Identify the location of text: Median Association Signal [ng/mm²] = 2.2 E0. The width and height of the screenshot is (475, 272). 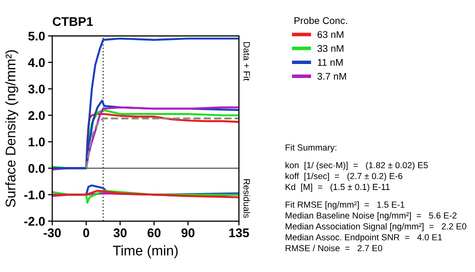
(376, 227).